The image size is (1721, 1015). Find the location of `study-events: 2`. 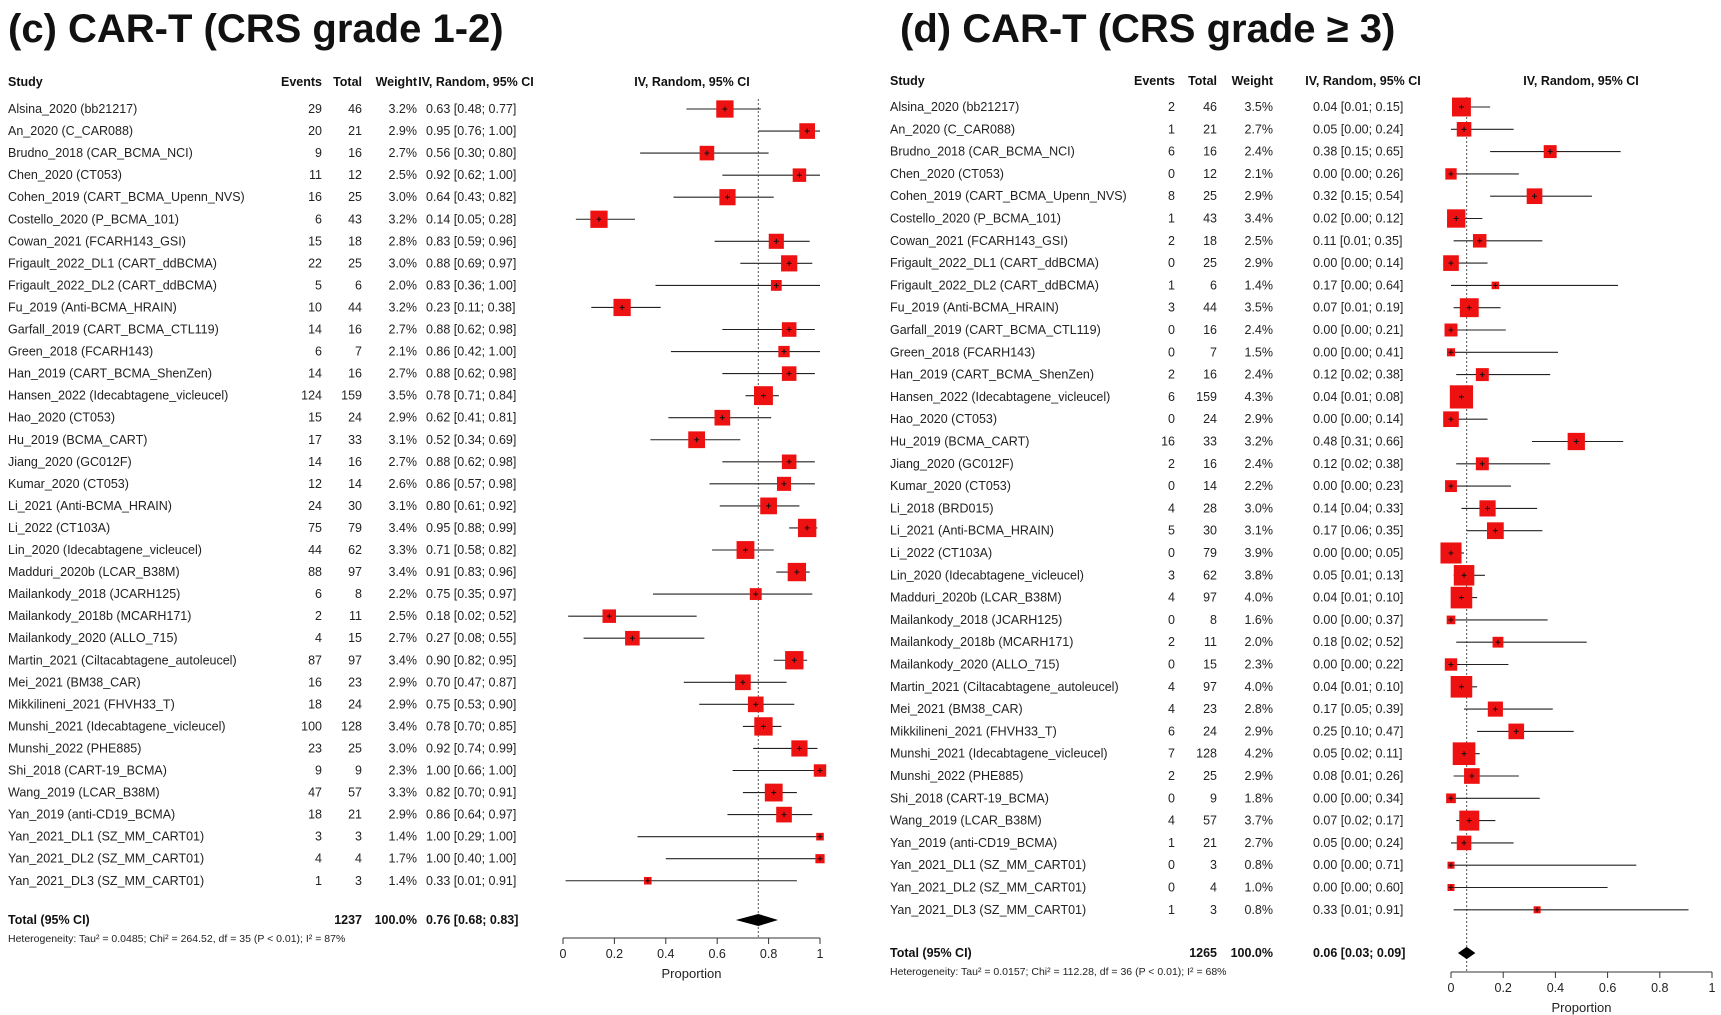

study-events: 2 is located at coordinates (1171, 642).